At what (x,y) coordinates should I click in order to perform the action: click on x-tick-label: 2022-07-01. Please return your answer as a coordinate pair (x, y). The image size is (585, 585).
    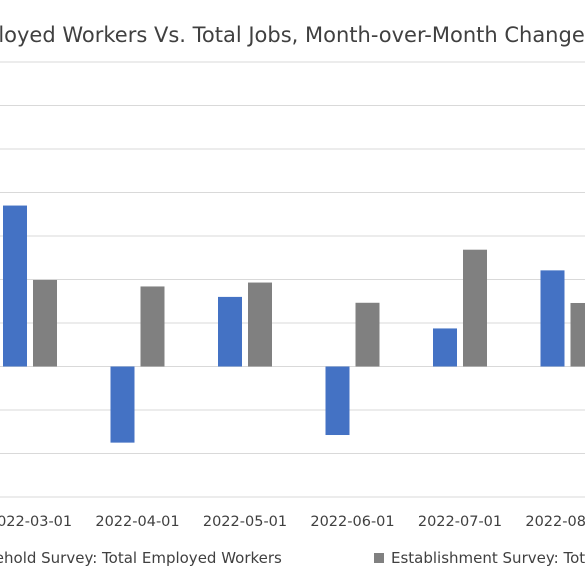
    Looking at the image, I should click on (460, 522).